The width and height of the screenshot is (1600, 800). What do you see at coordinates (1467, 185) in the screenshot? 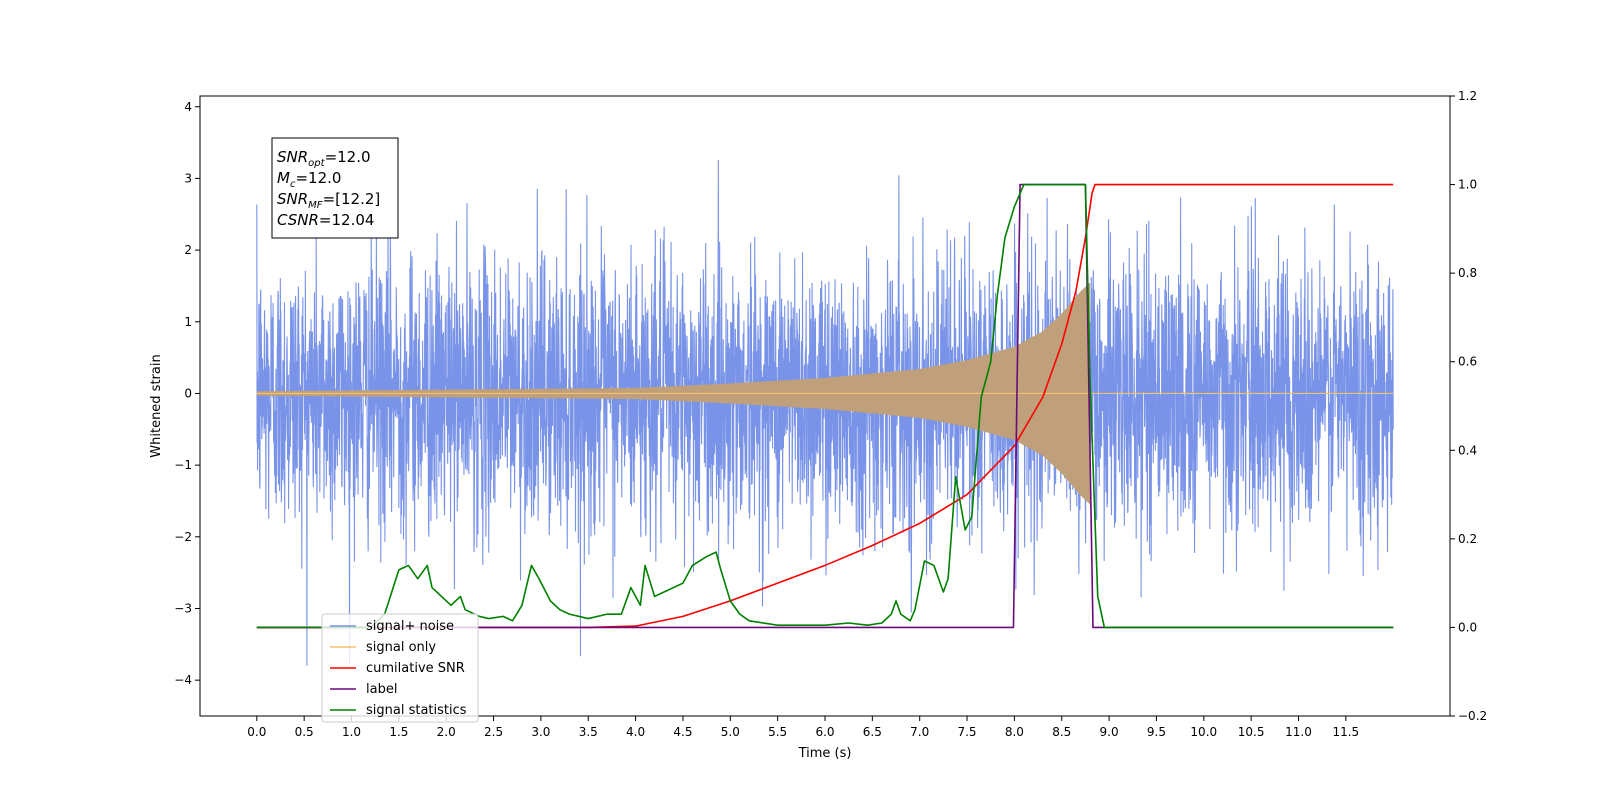
I see `y-right-tick-label: 1.0` at bounding box center [1467, 185].